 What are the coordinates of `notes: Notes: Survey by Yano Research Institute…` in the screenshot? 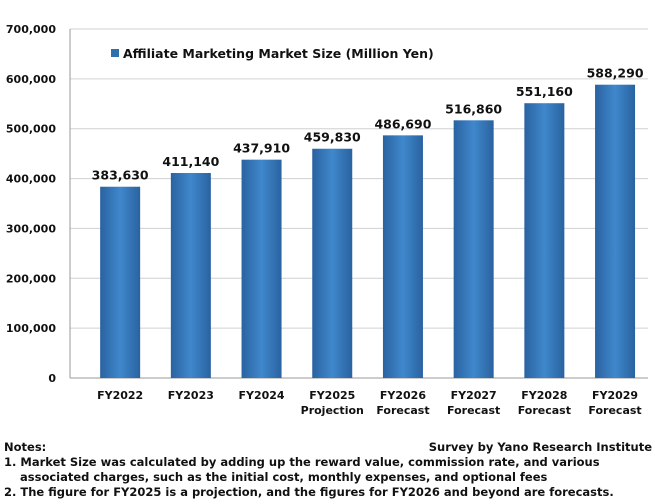 It's located at (328, 470).